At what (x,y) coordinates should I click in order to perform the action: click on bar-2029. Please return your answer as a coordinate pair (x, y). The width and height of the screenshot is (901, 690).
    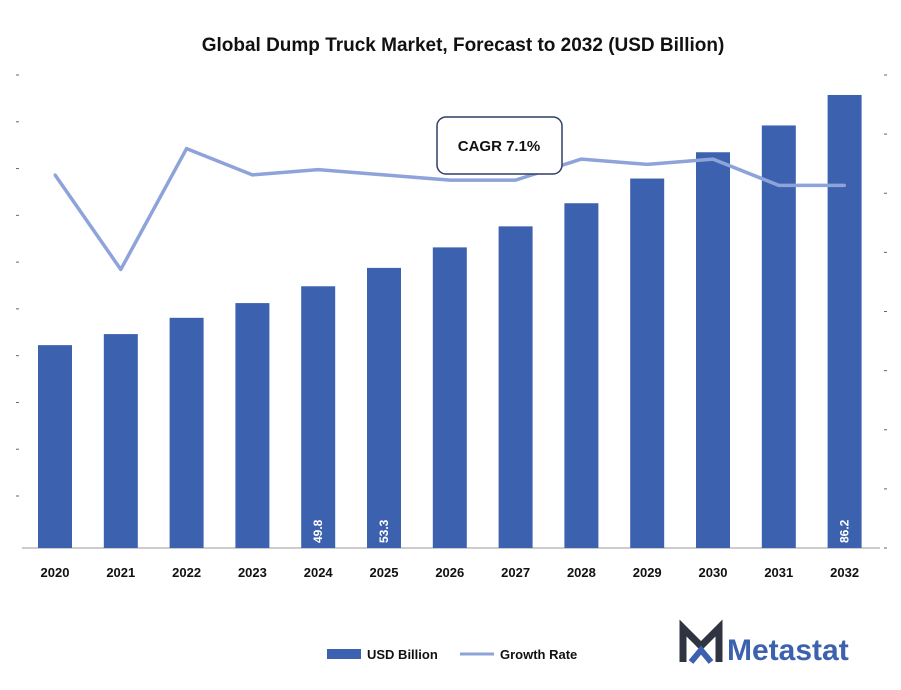
    Looking at the image, I should click on (647, 363).